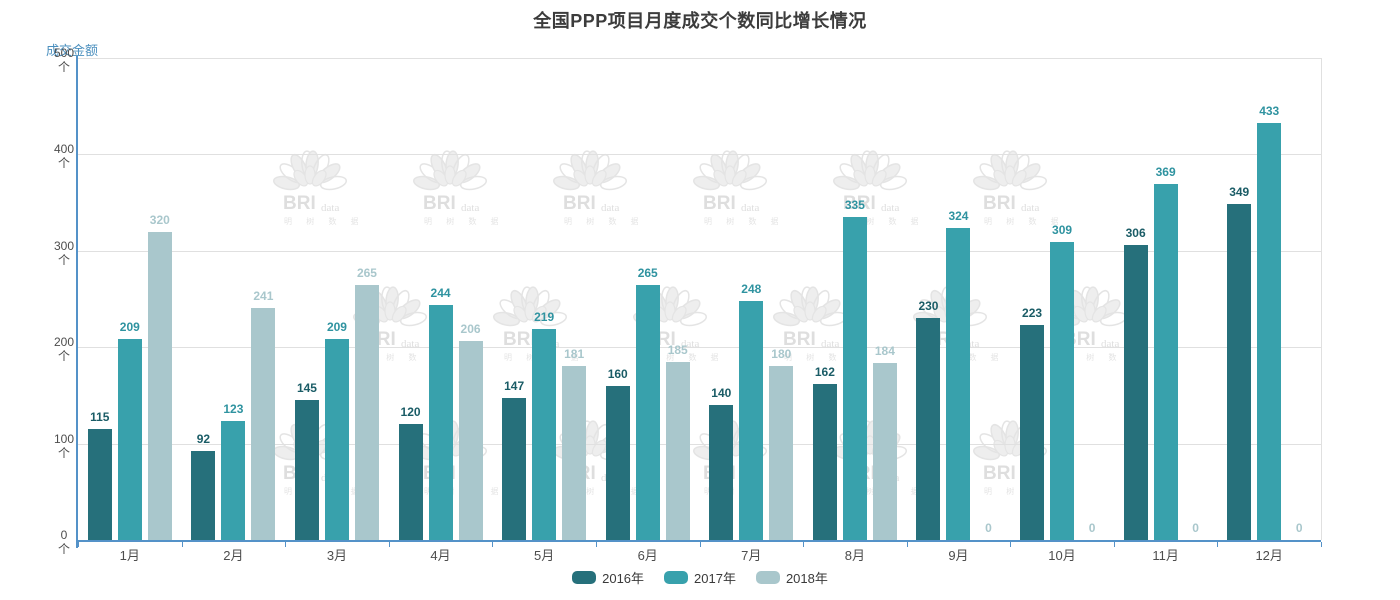 This screenshot has height=600, width=1400. What do you see at coordinates (958, 555) in the screenshot?
I see `x-axis-label: 9月` at bounding box center [958, 555].